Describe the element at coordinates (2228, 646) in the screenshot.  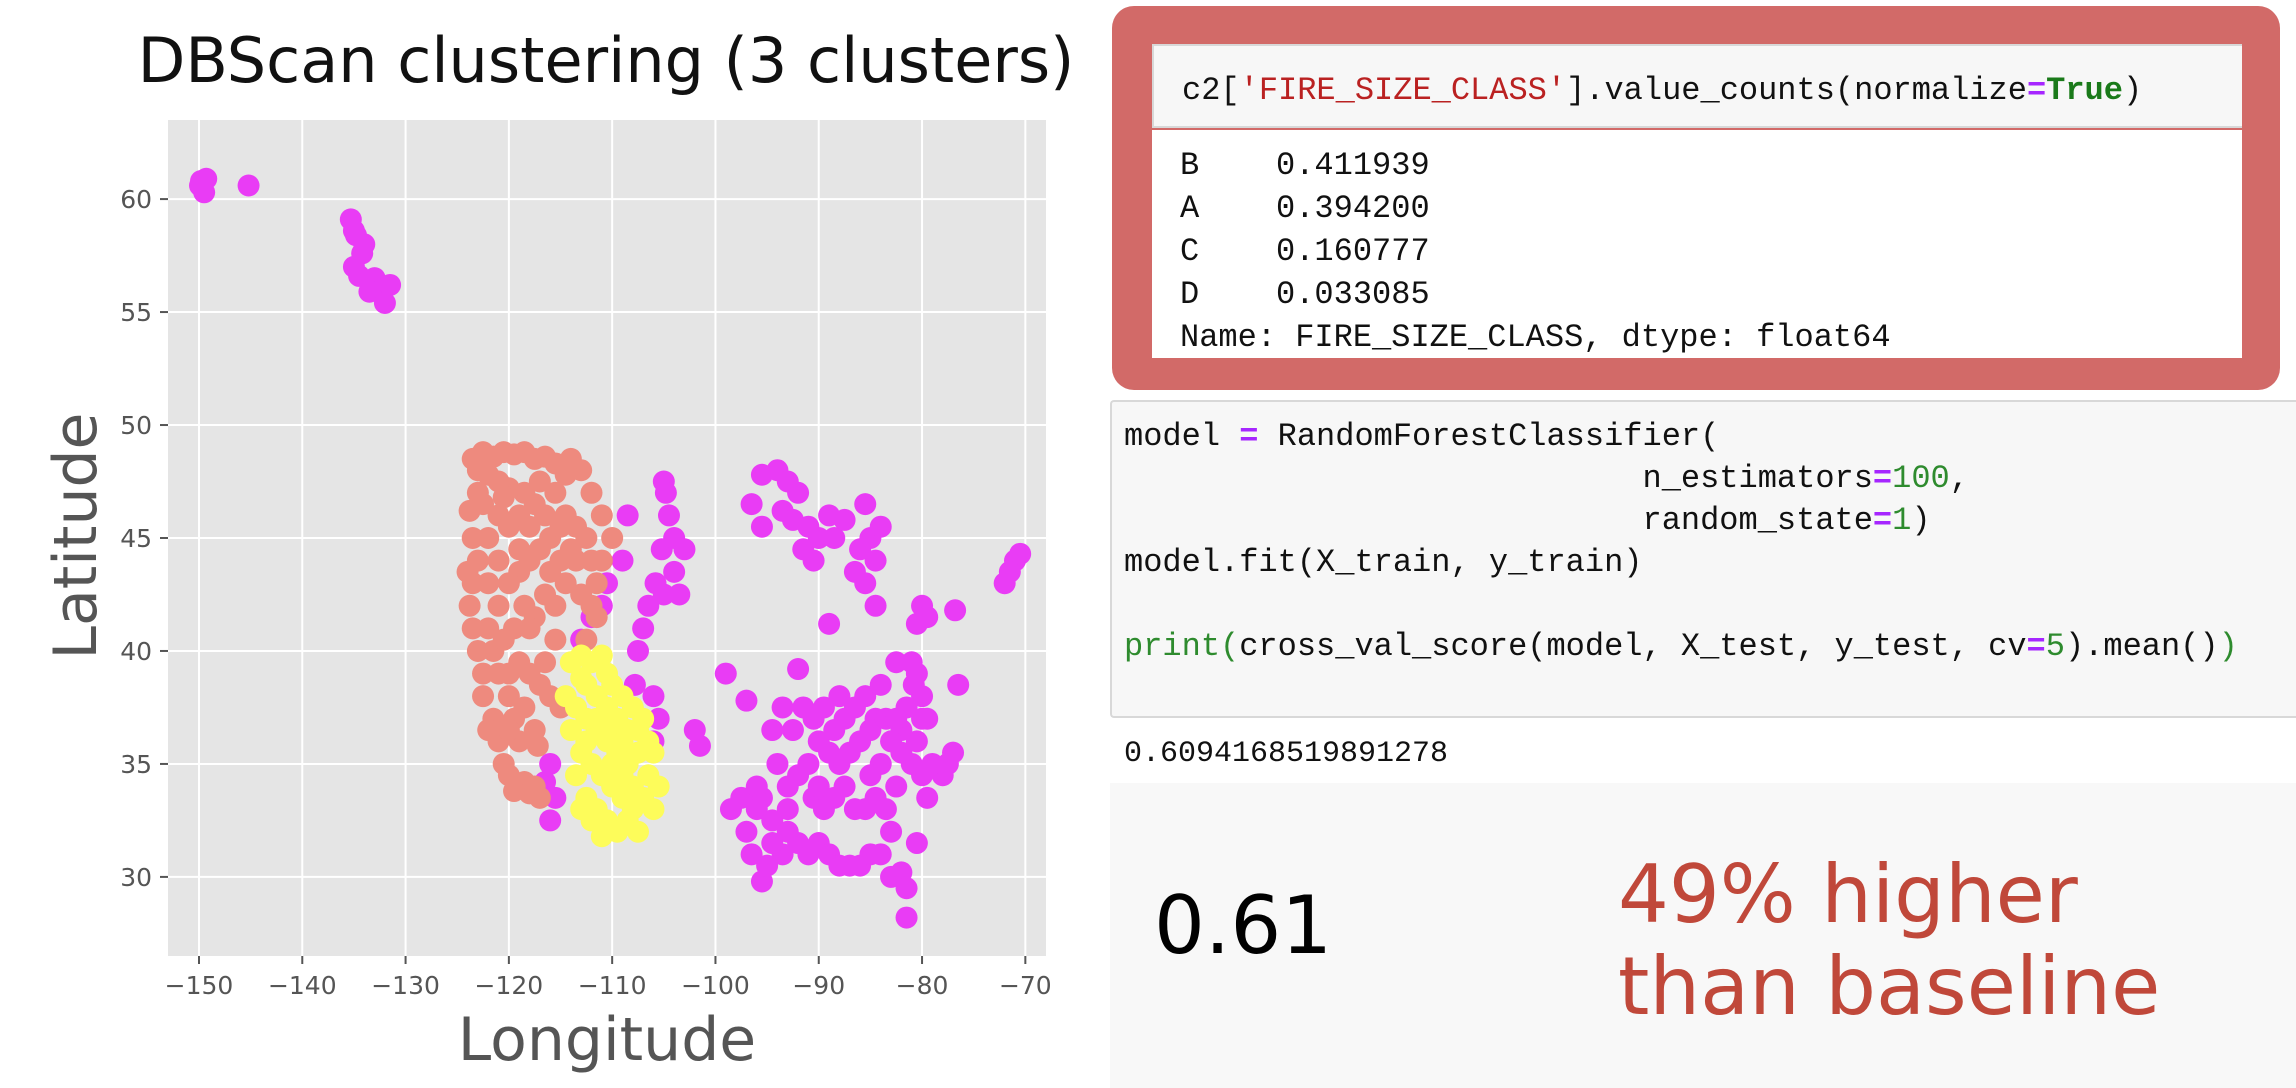
I see `code-token-builtin-close: )` at that location.